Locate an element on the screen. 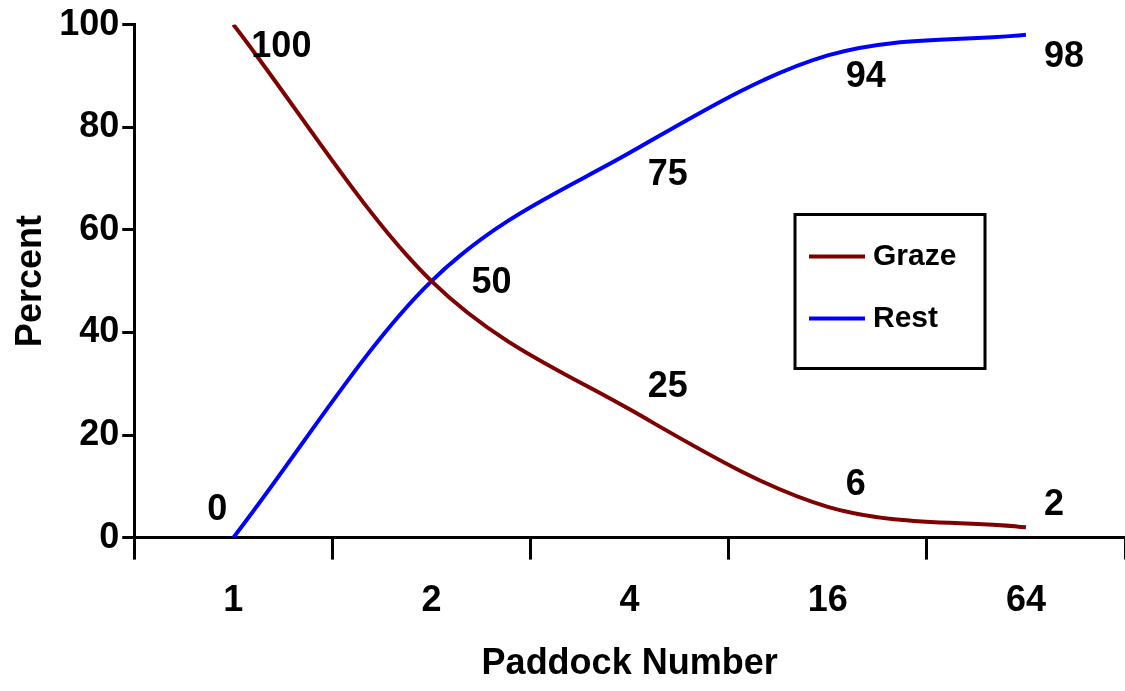  data-label: 50 is located at coordinates (491, 281).